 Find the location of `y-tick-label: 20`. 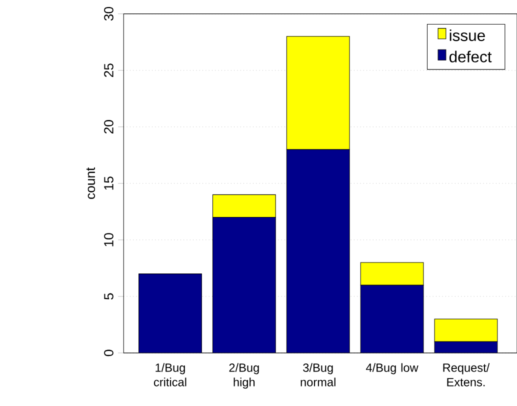

y-tick-label: 20 is located at coordinates (109, 127).